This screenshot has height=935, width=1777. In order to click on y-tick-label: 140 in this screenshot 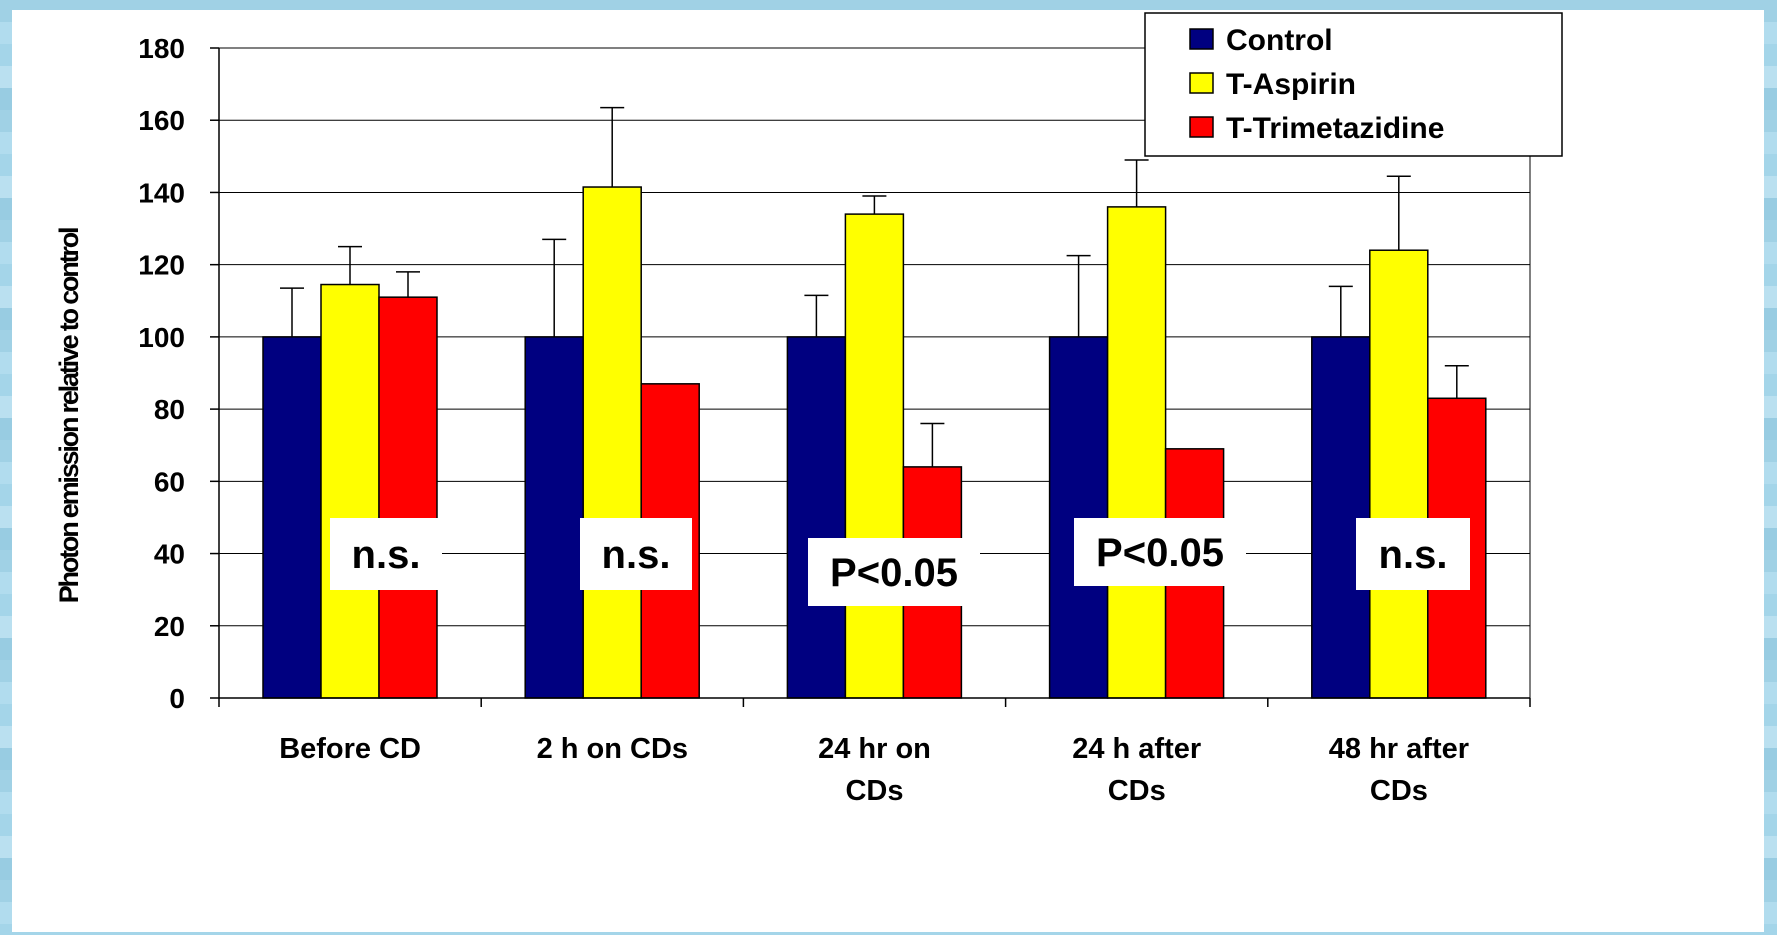, I will do `click(161, 192)`.